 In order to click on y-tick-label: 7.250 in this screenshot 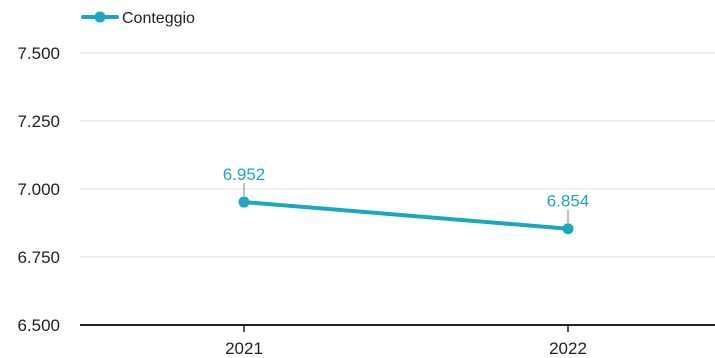, I will do `click(38, 121)`.